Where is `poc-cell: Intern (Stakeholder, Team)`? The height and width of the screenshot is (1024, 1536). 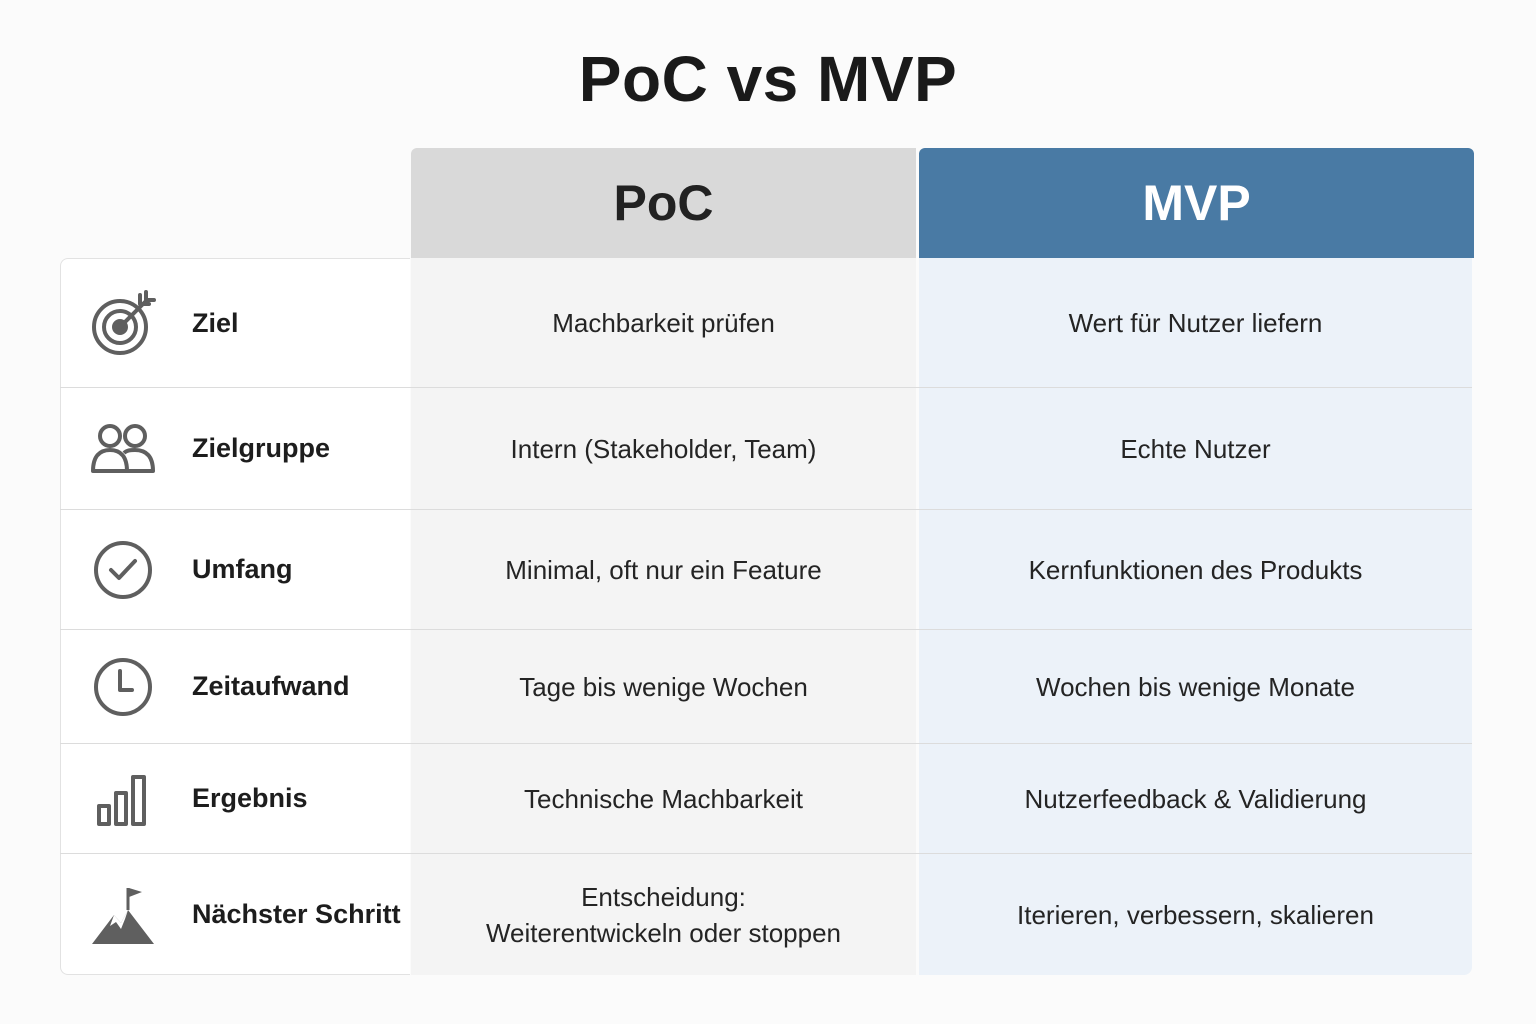 poc-cell: Intern (Stakeholder, Team) is located at coordinates (663, 448).